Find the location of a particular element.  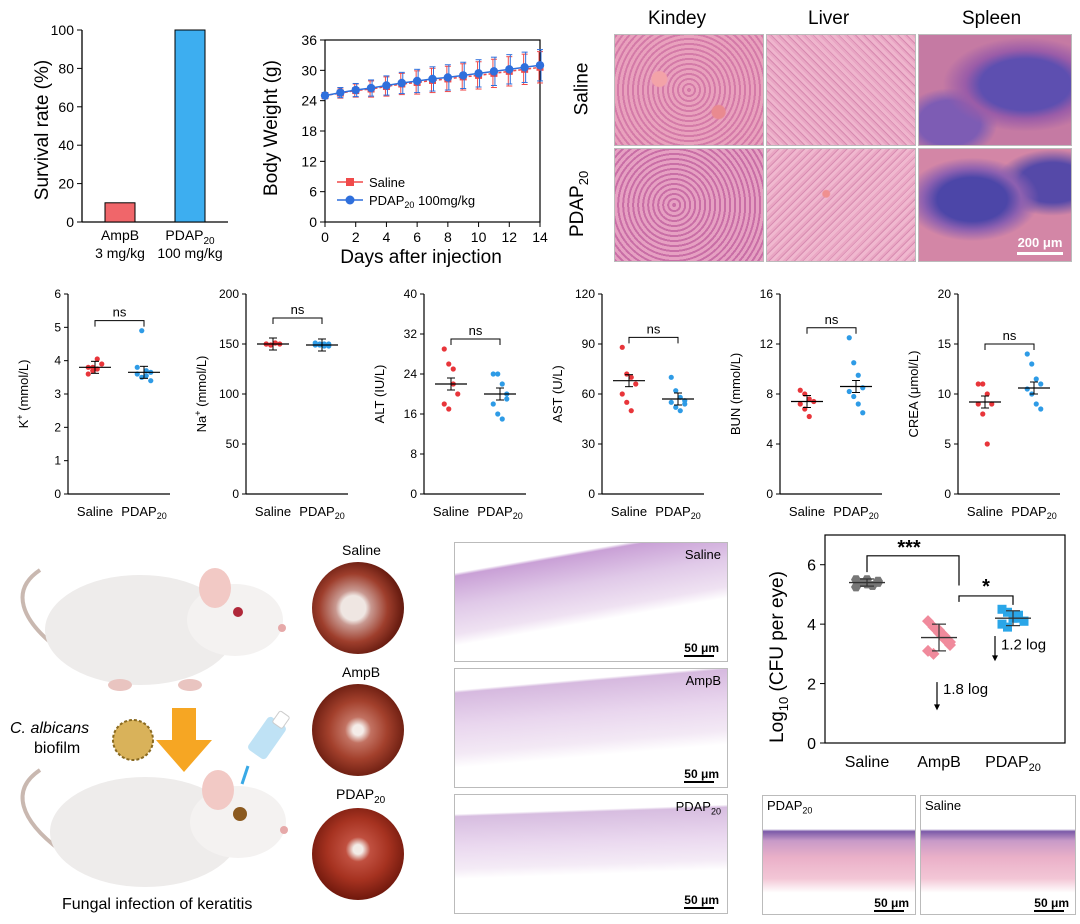

histology-liver-saline is located at coordinates (841, 90).